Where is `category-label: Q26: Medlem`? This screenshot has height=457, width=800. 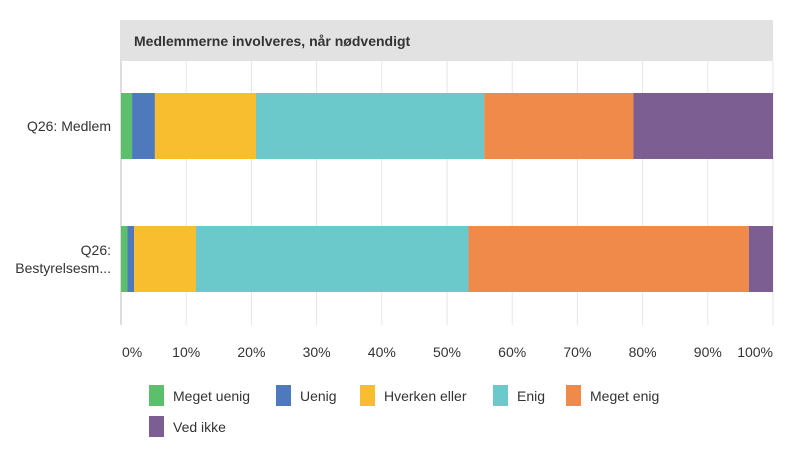
category-label: Q26: Medlem is located at coordinates (69, 126).